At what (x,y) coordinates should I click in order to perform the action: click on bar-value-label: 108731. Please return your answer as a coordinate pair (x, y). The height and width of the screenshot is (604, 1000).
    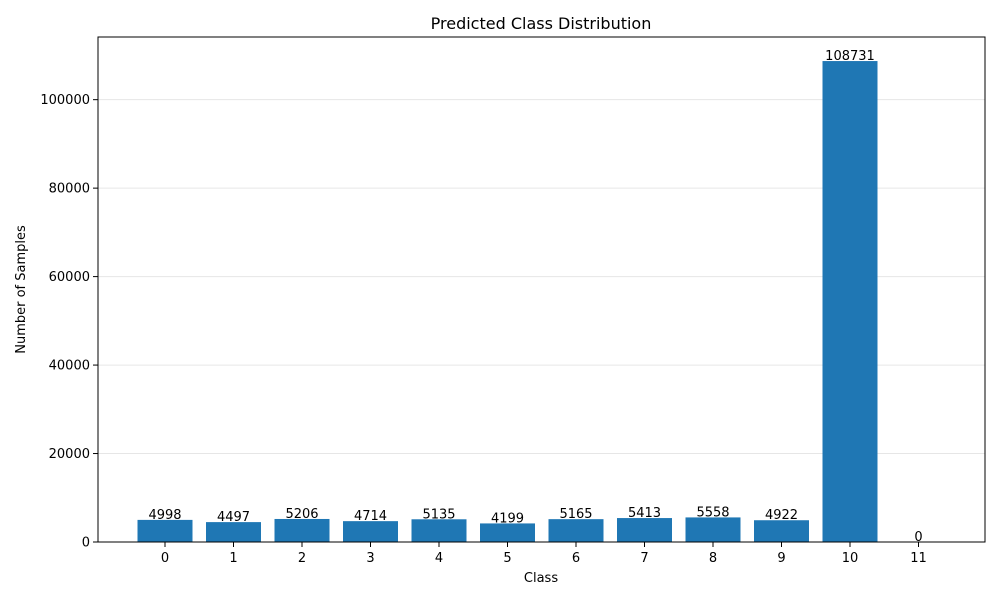
    Looking at the image, I should click on (850, 56).